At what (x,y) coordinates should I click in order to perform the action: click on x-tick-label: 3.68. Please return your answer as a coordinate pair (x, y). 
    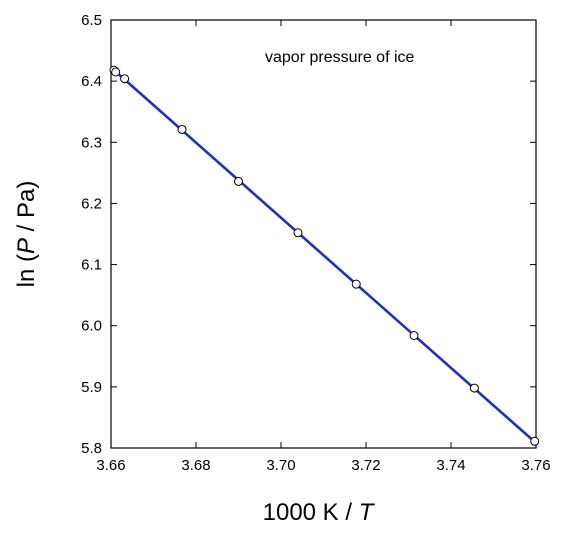
    Looking at the image, I should click on (195, 465).